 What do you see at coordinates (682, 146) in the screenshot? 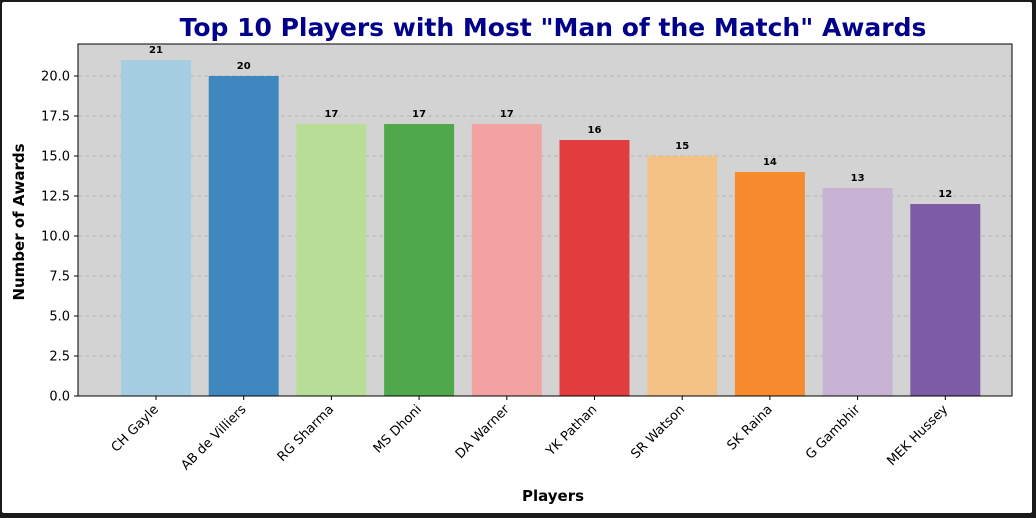
I see `data-label: 15` at bounding box center [682, 146].